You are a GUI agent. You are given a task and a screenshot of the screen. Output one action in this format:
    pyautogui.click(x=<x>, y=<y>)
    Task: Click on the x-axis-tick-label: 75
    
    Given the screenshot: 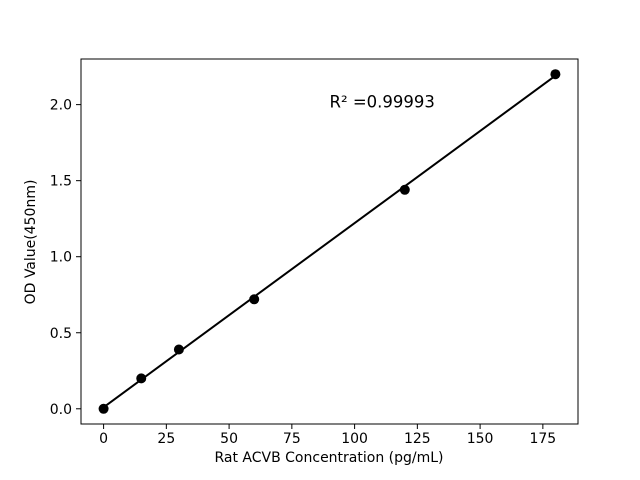 What is the action you would take?
    pyautogui.click(x=292, y=439)
    